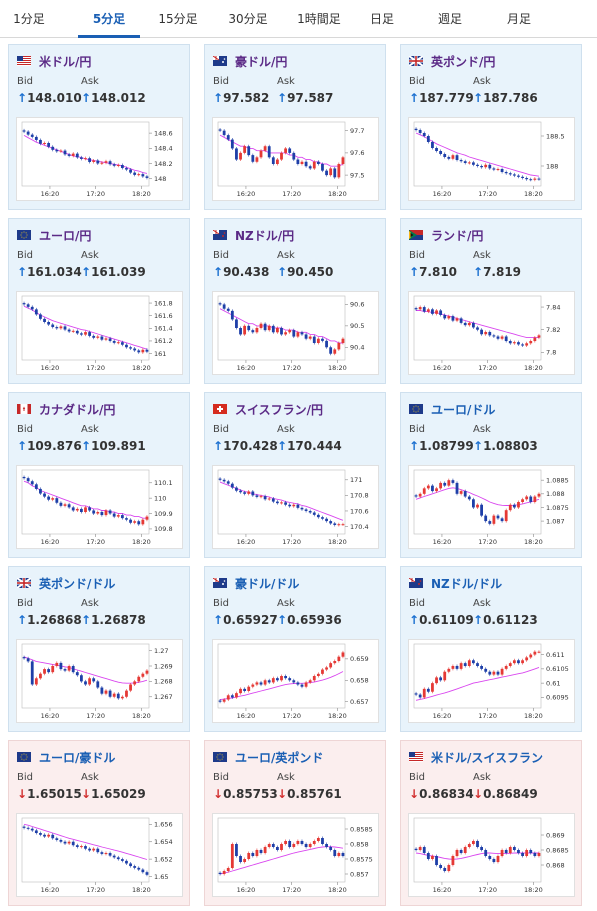  Describe the element at coordinates (309, 620) in the screenshot. I see `ask-value: ↑0.65936` at that location.